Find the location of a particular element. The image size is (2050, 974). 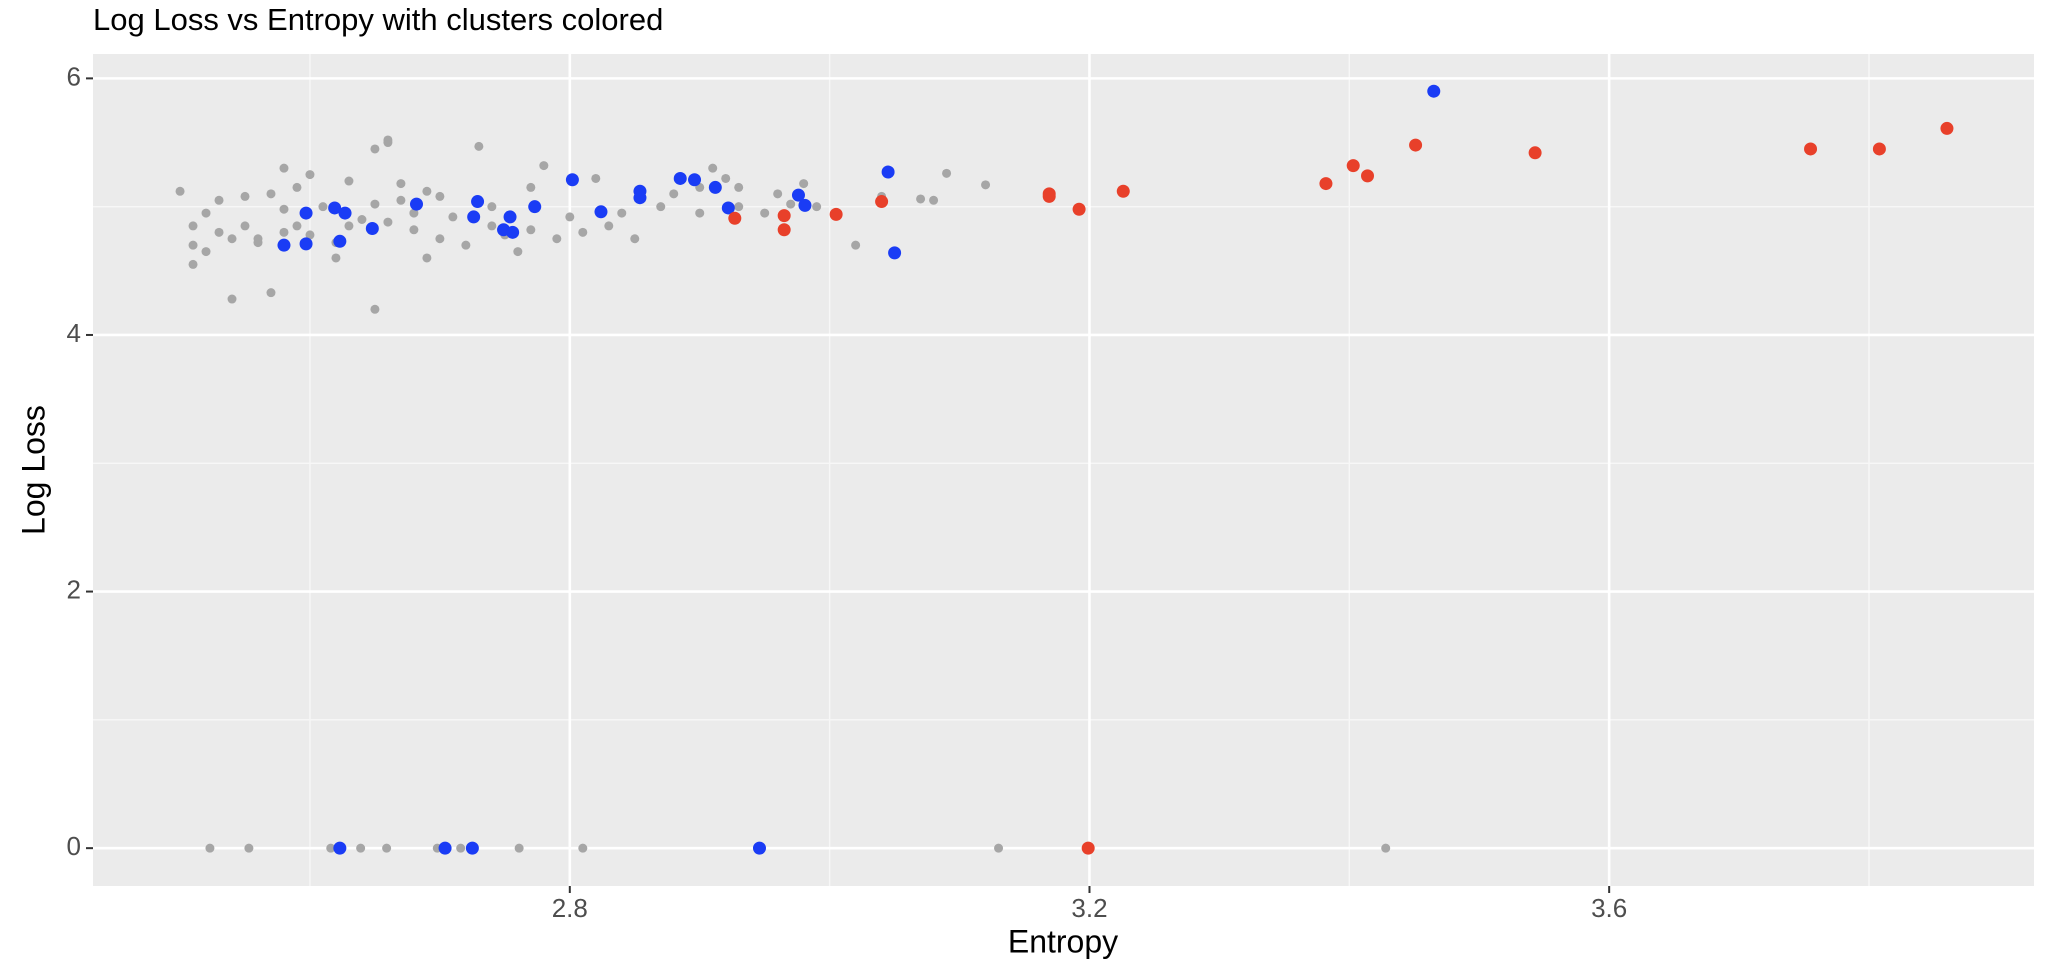

x-axis-title: Entropy is located at coordinates (1063, 941).